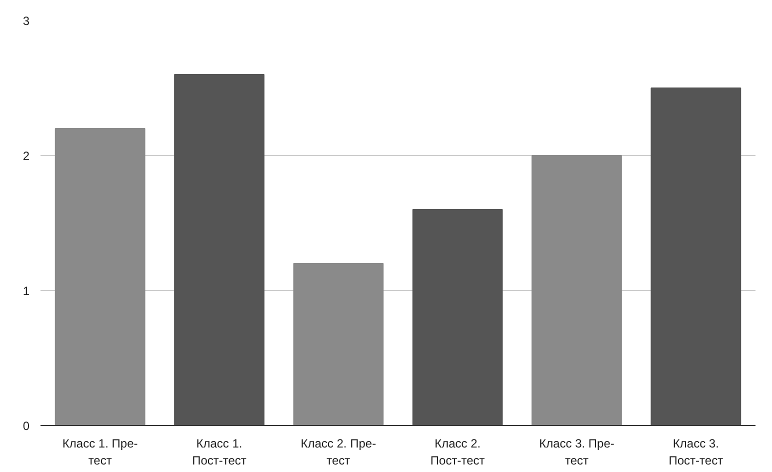  I want to click on y-tick-label: 1, so click(26, 291).